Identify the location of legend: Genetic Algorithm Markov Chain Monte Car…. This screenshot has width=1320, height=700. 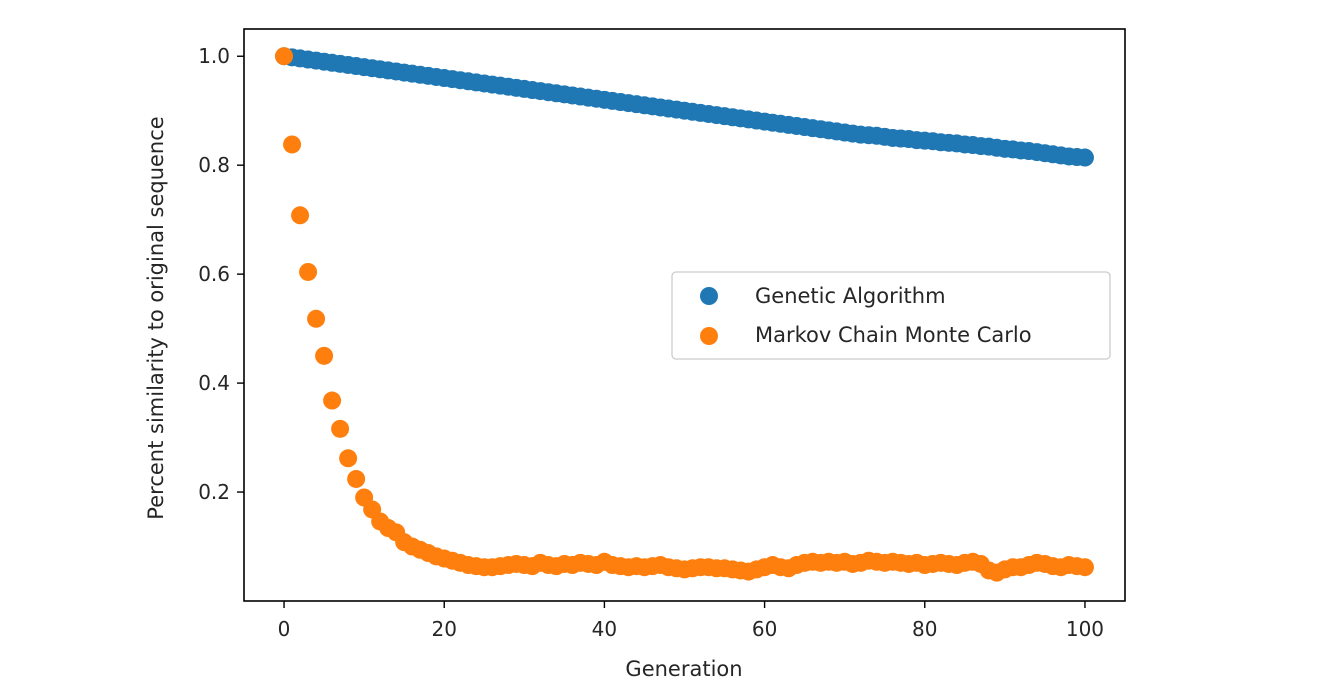
(891, 315).